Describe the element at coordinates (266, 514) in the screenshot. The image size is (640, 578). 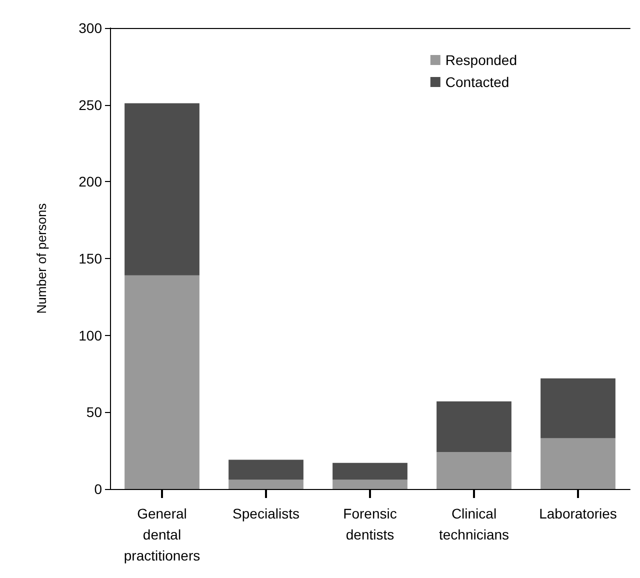
I see `x-tick-label: Specialists` at that location.